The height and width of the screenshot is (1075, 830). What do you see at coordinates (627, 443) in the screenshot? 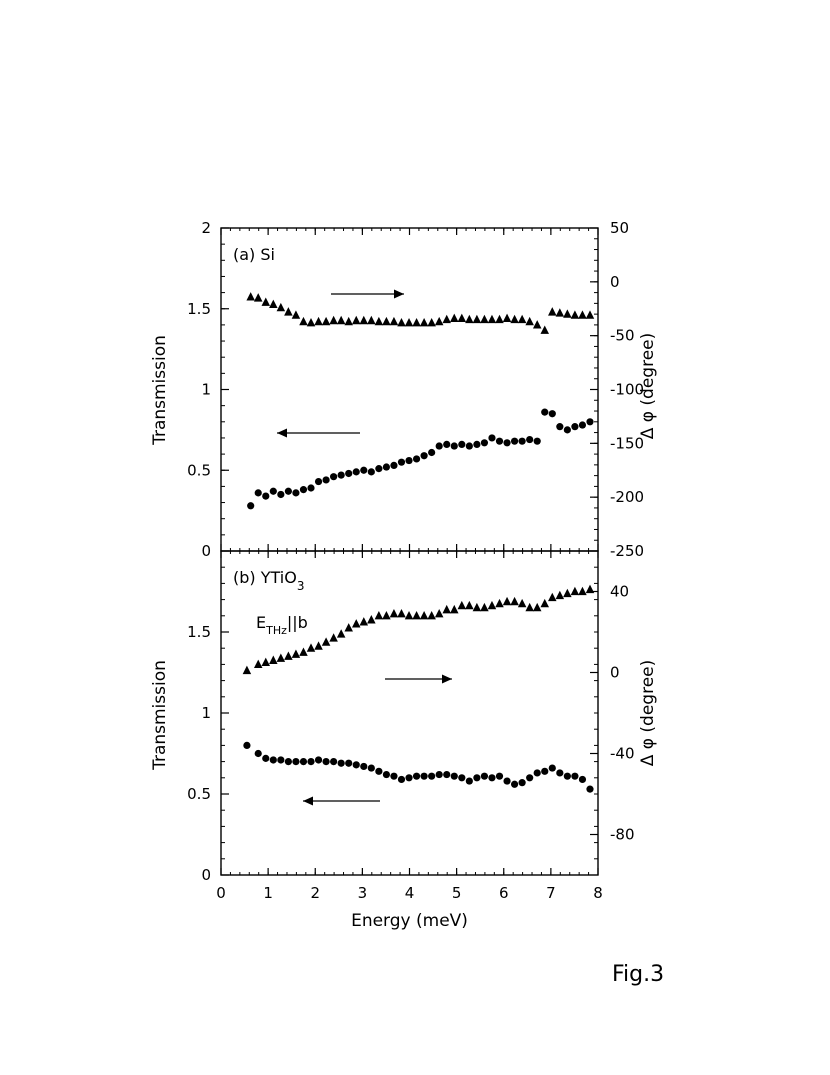
I see `right-tick-label: -150` at bounding box center [627, 443].